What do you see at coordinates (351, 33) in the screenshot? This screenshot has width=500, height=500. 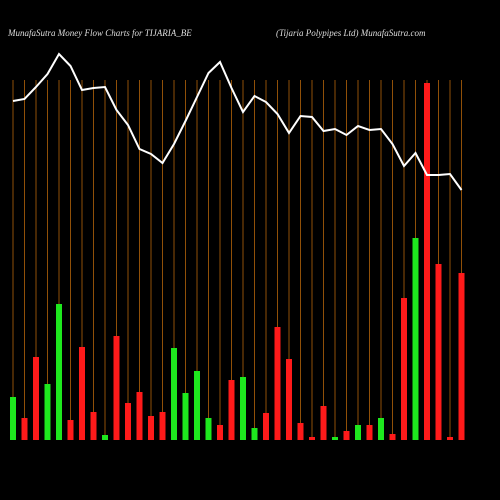 I see `chart-subtitle: (Tijaria Polypipes Ltd) MunafaSutra.com` at bounding box center [351, 33].